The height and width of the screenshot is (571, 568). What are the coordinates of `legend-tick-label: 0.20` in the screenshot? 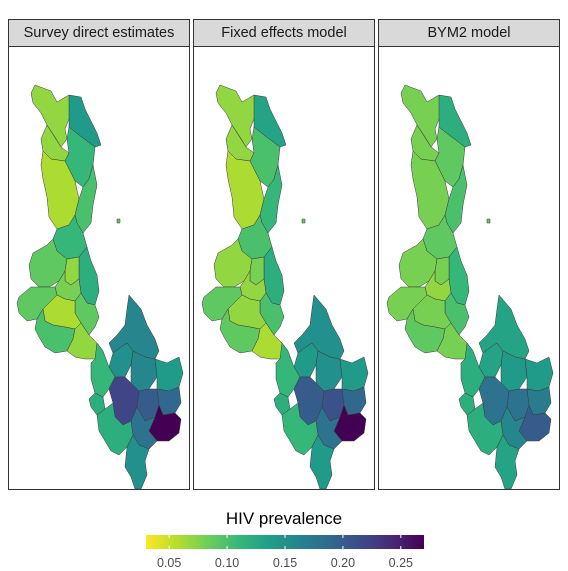 It's located at (343, 563).